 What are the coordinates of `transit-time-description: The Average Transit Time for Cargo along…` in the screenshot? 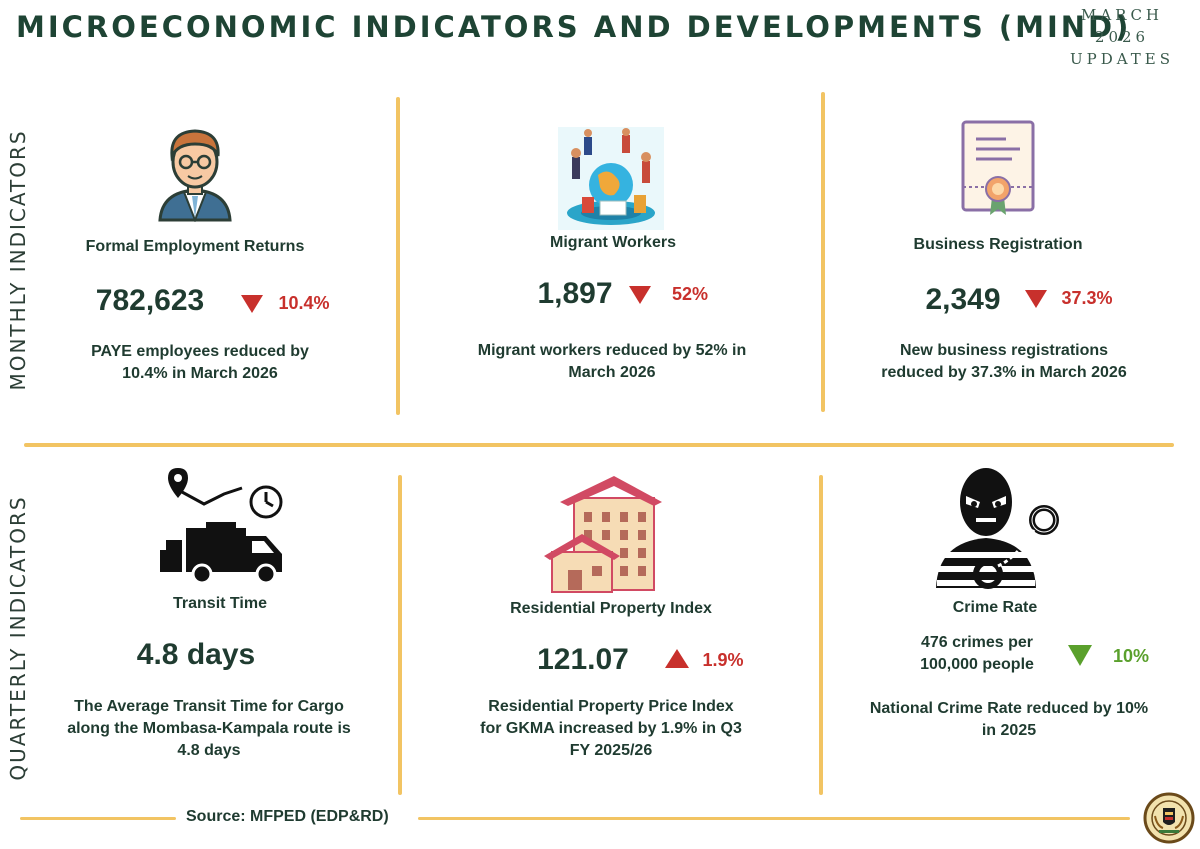 It's located at (209, 728).